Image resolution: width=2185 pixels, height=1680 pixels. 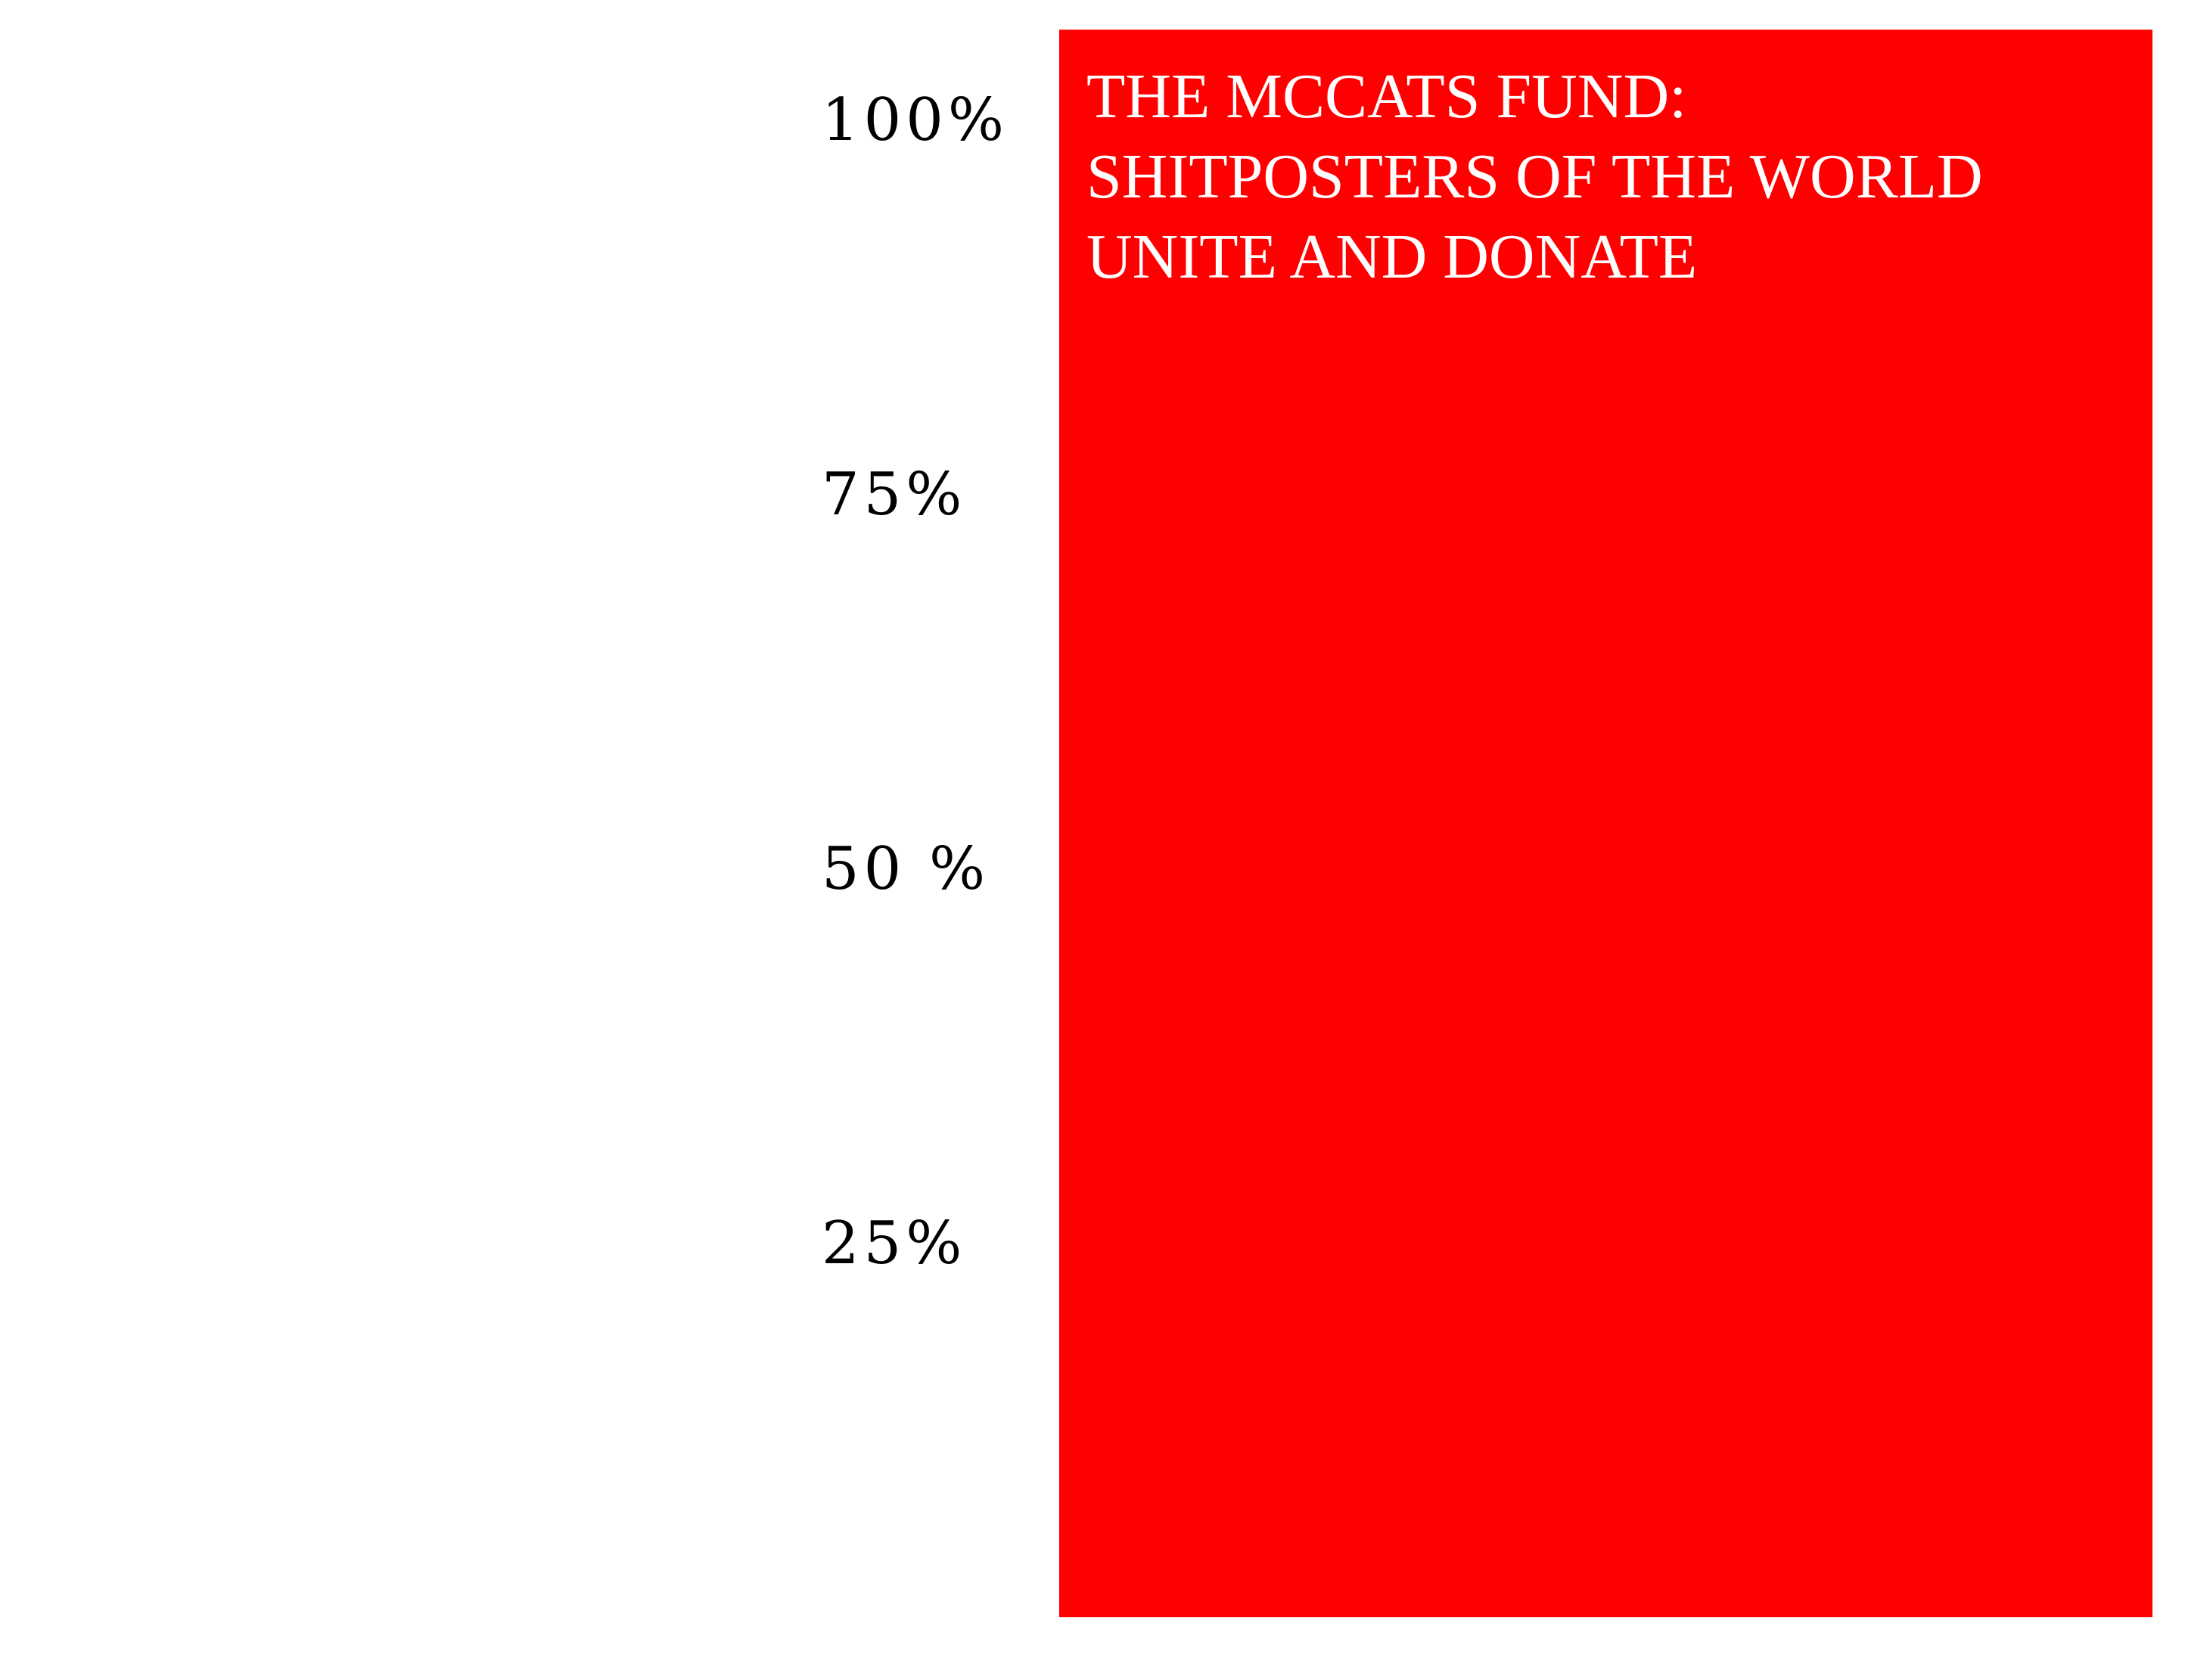 I want to click on bar-title-line-1: THE MCCATS FUND:, so click(x=1386, y=96).